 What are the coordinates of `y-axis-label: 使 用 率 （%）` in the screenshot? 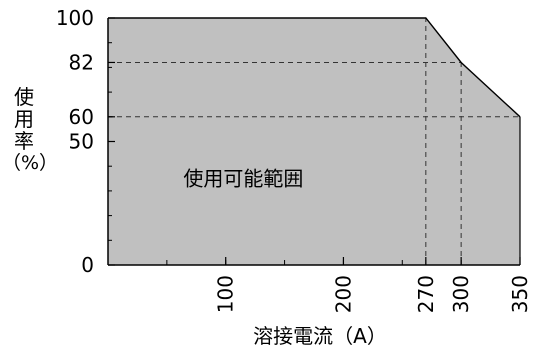 It's located at (30, 129).